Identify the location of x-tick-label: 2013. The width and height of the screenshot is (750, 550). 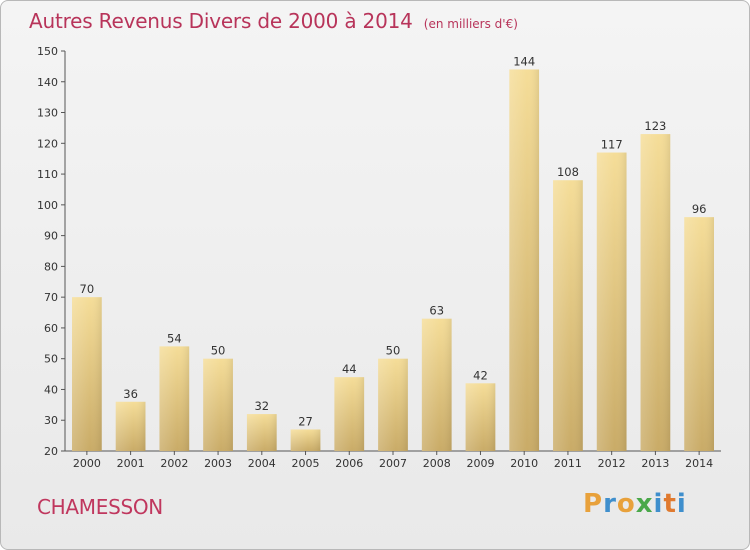
(655, 463).